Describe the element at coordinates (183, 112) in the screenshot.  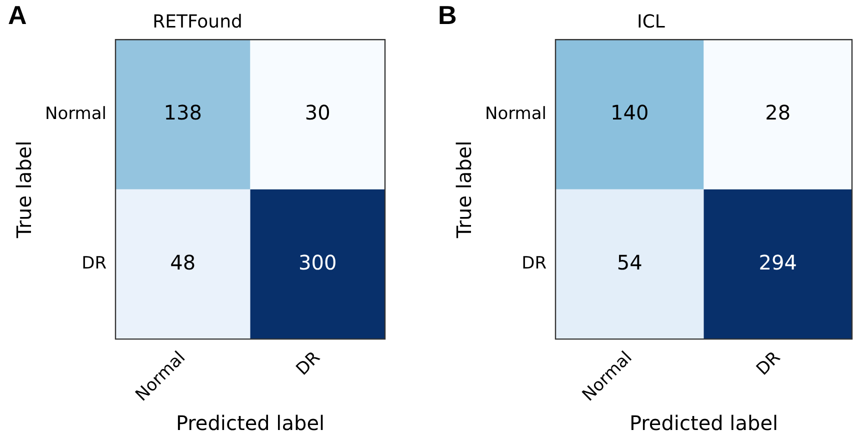
I see `data-label: 138` at that location.